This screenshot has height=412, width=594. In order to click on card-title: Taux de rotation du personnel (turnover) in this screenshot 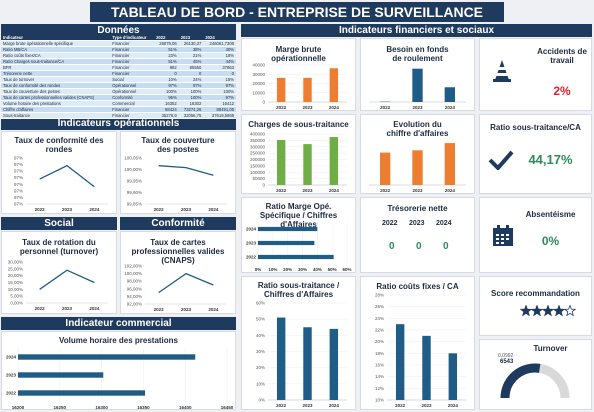, I will do `click(59, 247)`.